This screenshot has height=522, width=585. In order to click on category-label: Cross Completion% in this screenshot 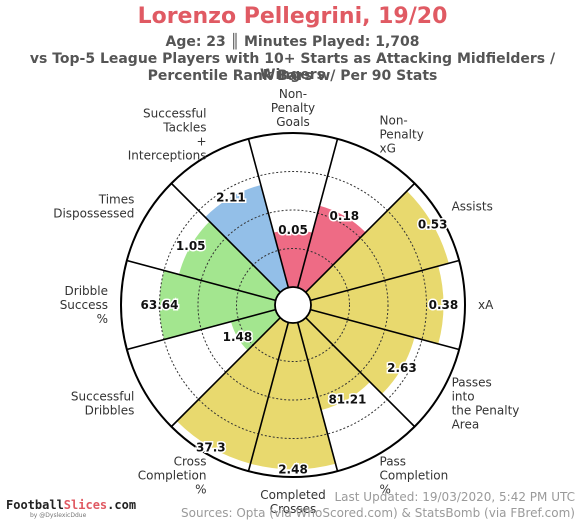, I will do `click(172, 476)`.